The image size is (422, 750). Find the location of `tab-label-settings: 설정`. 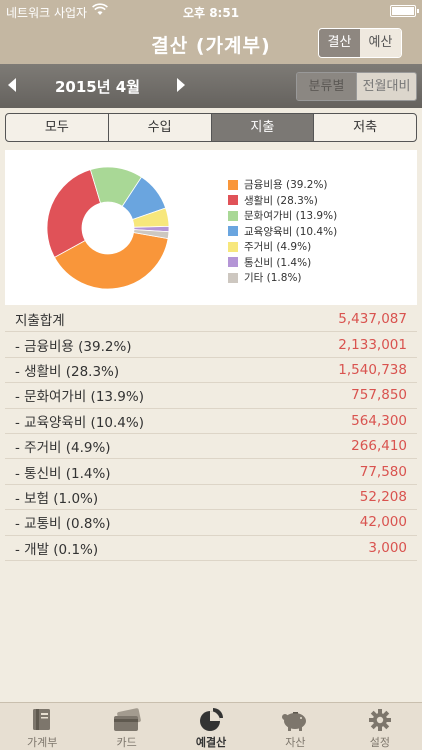

tab-label-settings: 설정 is located at coordinates (379, 742).